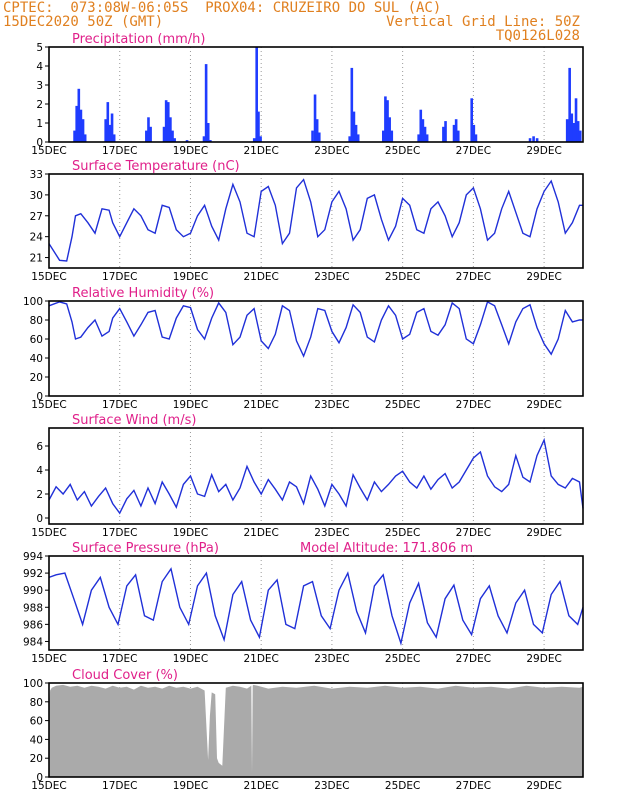  Describe the element at coordinates (316, 94) in the screenshot. I see `precip-panel-frame` at that location.